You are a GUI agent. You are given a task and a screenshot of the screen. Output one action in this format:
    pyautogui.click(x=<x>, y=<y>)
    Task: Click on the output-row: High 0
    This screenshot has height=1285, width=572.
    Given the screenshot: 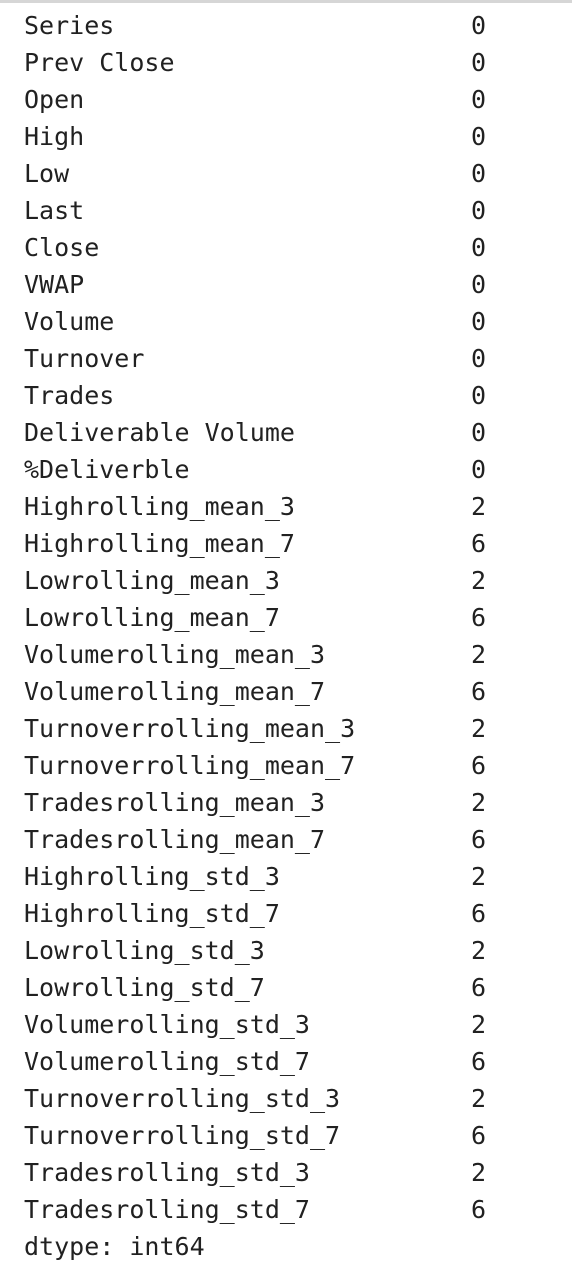 What is the action you would take?
    pyautogui.click(x=294, y=136)
    